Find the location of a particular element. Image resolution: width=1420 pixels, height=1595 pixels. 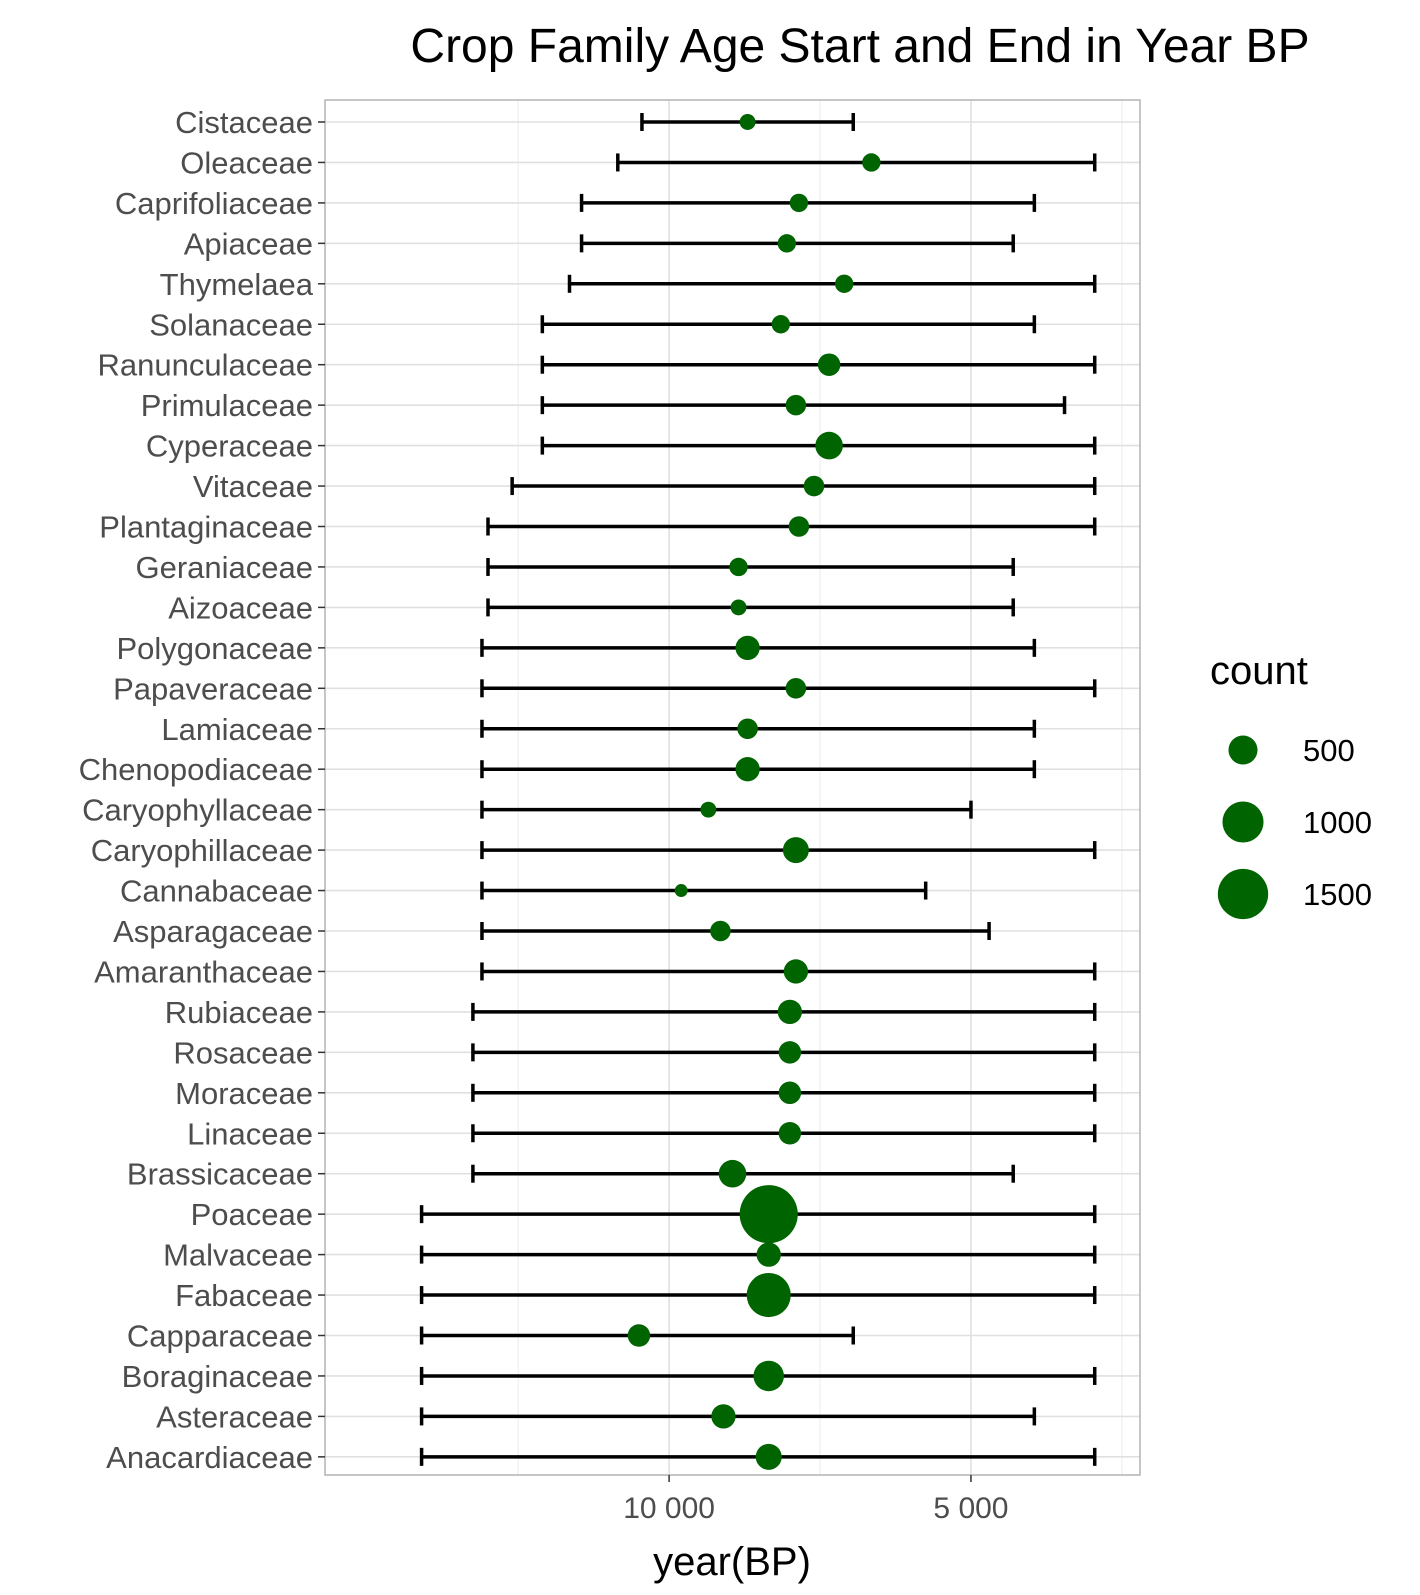

y-tick-label: Polygonaceae is located at coordinates (215, 648).